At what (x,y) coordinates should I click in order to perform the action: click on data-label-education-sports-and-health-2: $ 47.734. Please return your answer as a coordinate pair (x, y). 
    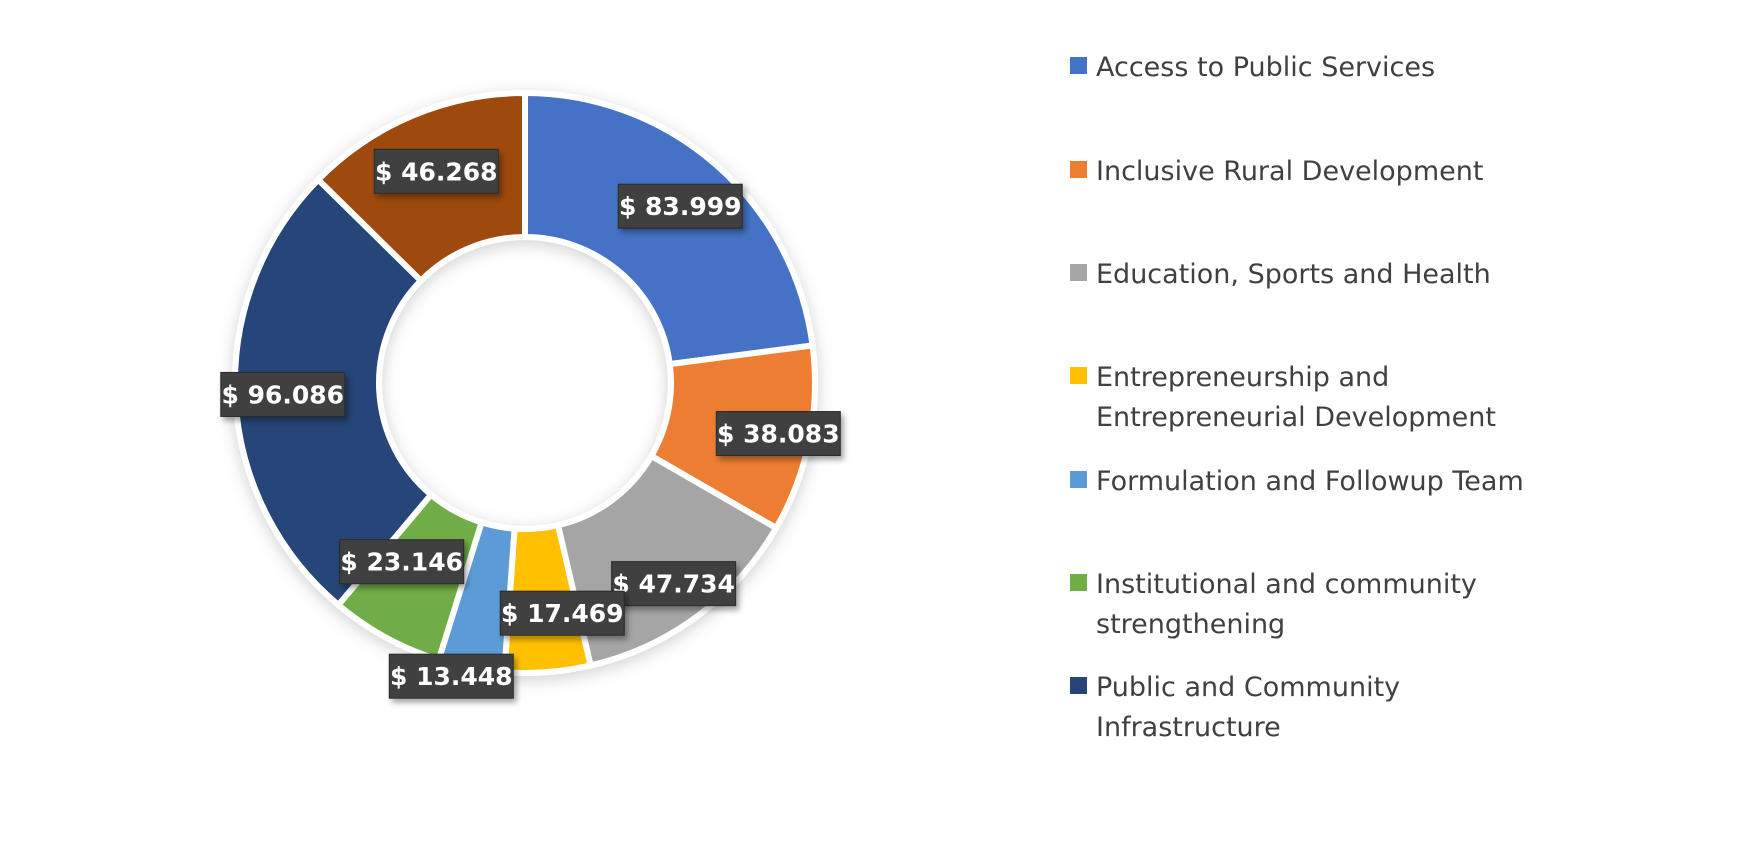
    Looking at the image, I should click on (674, 584).